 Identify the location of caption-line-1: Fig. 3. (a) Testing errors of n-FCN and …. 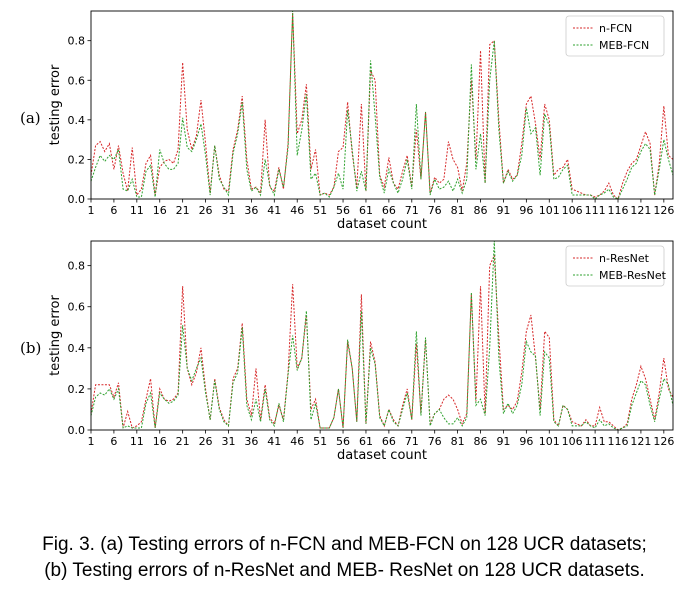
(344, 544).